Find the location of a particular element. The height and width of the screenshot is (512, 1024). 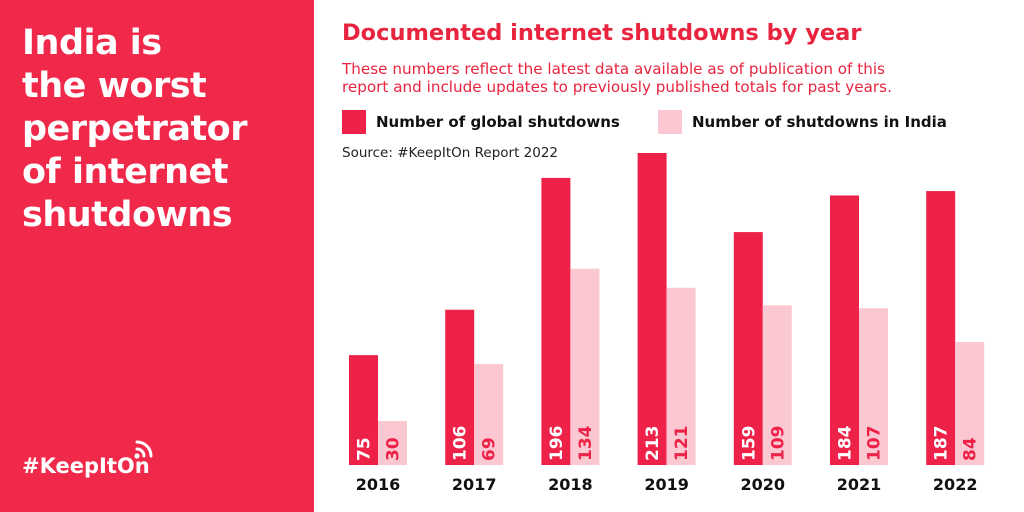

headline-line: of internet is located at coordinates (125, 172).